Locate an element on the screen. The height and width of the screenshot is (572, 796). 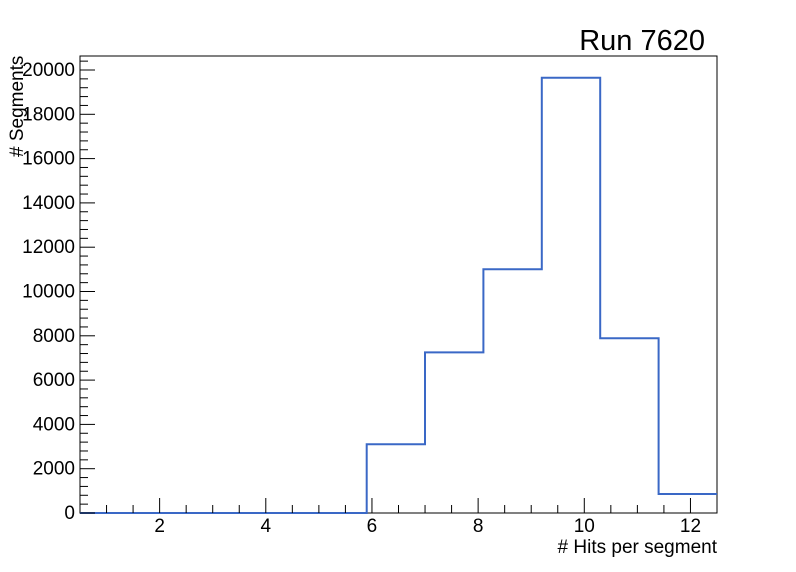
x-tick-label: 8 is located at coordinates (478, 526).